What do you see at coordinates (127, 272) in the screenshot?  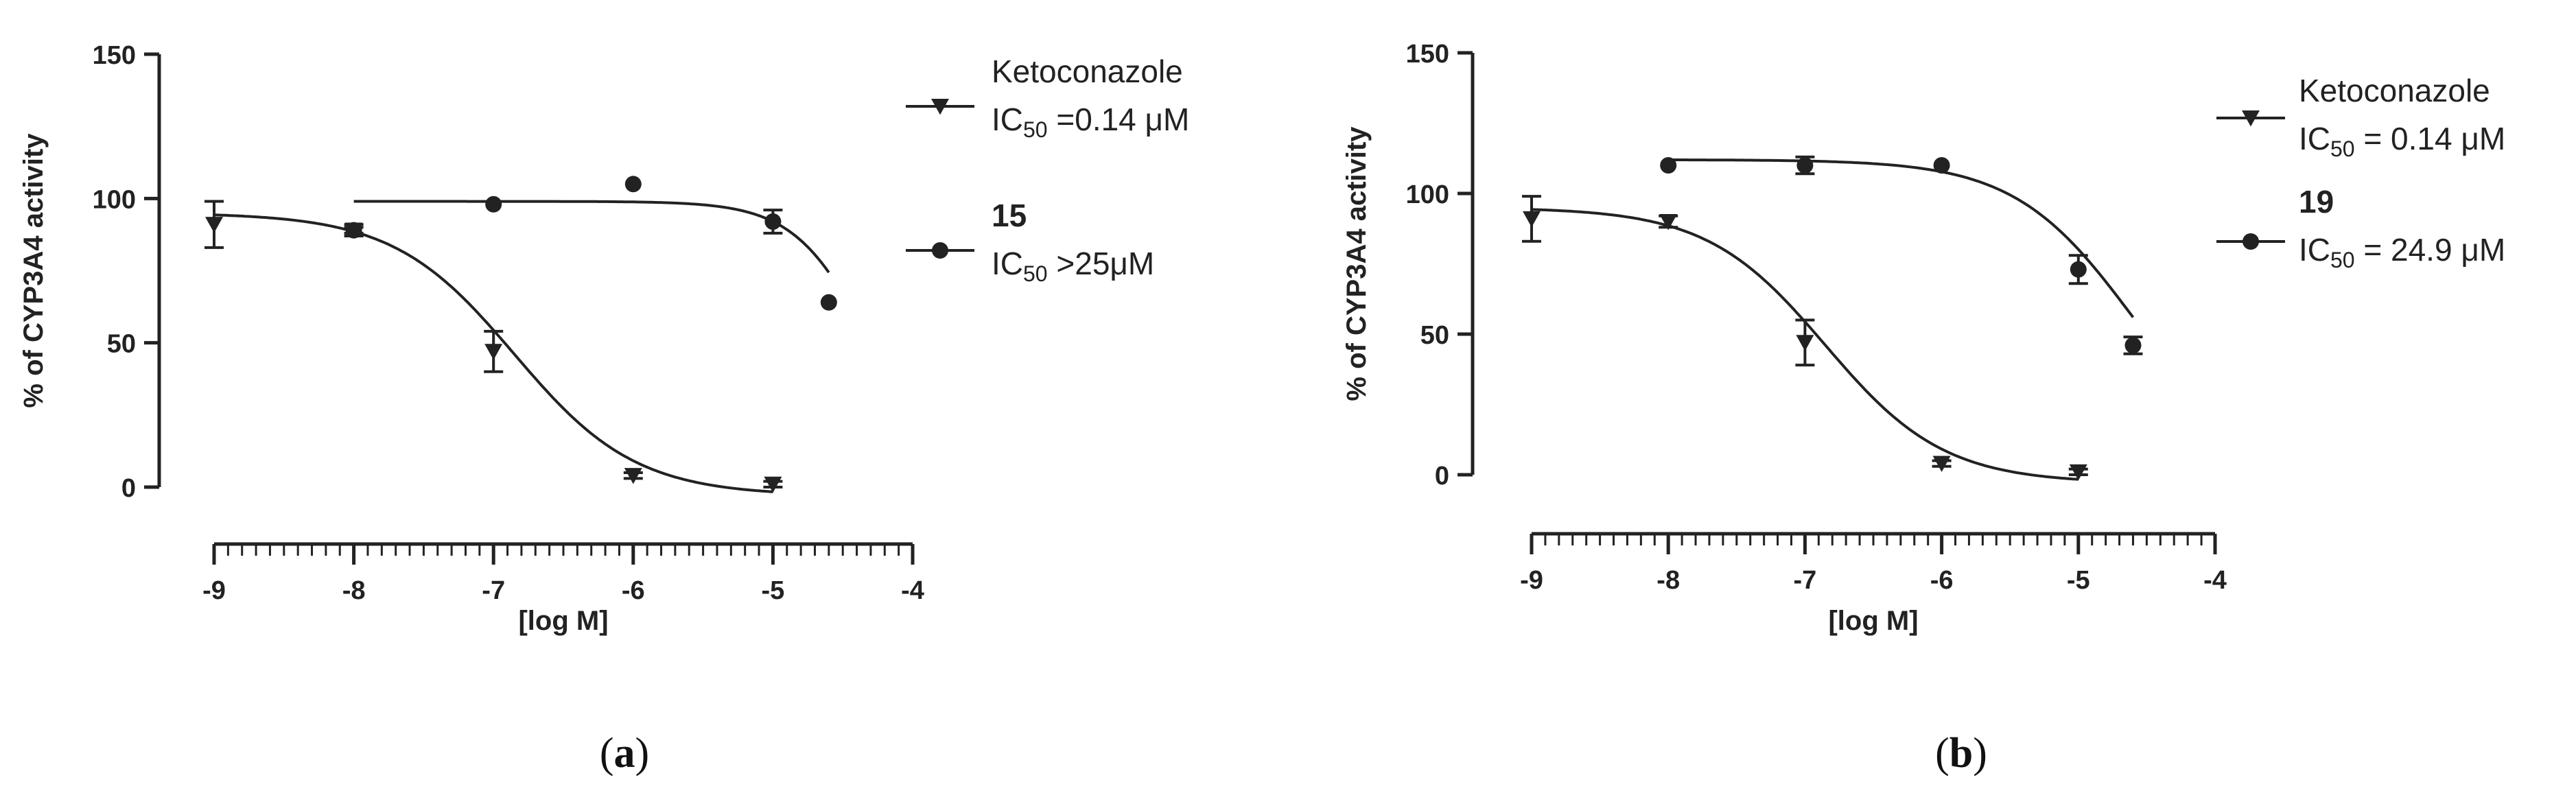 I see `panel-a-y-axis: 0 50 100 150` at bounding box center [127, 272].